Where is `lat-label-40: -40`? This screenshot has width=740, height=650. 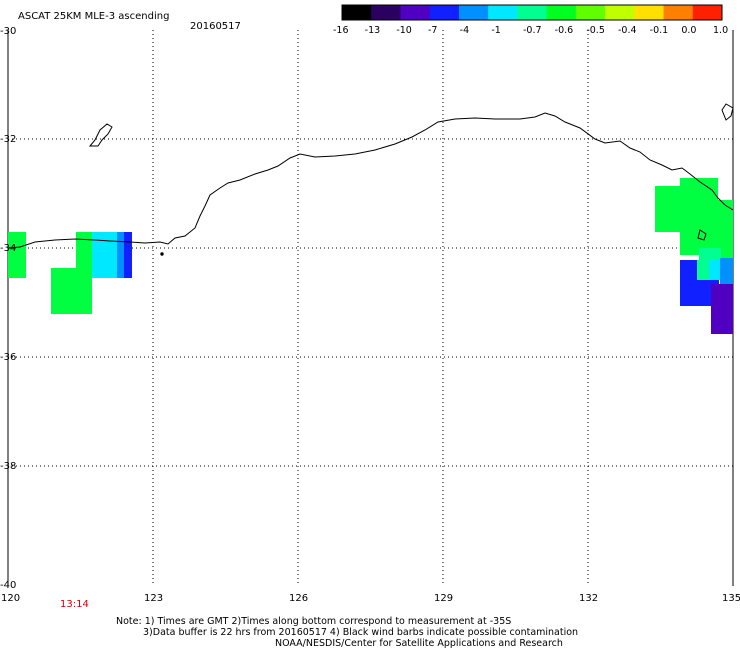
lat-label-40: -40 is located at coordinates (8, 585).